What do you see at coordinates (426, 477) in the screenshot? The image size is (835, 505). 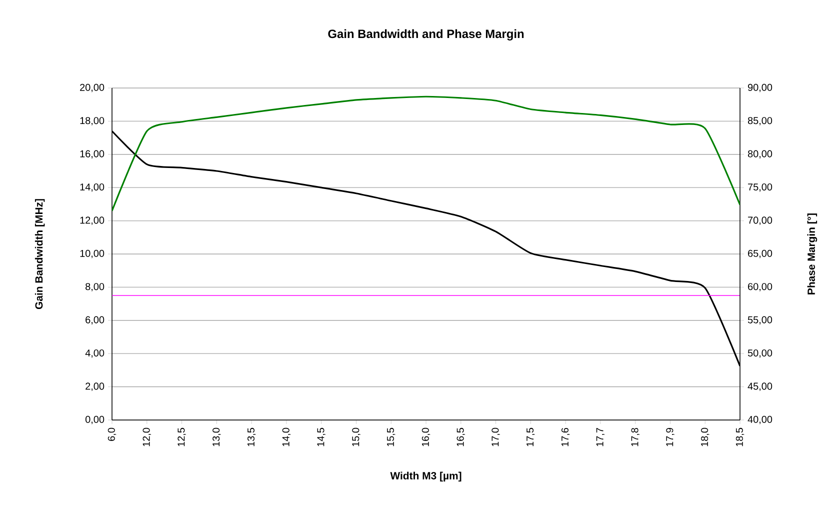 I see `x-axis-title: Width M3 [µm]` at bounding box center [426, 477].